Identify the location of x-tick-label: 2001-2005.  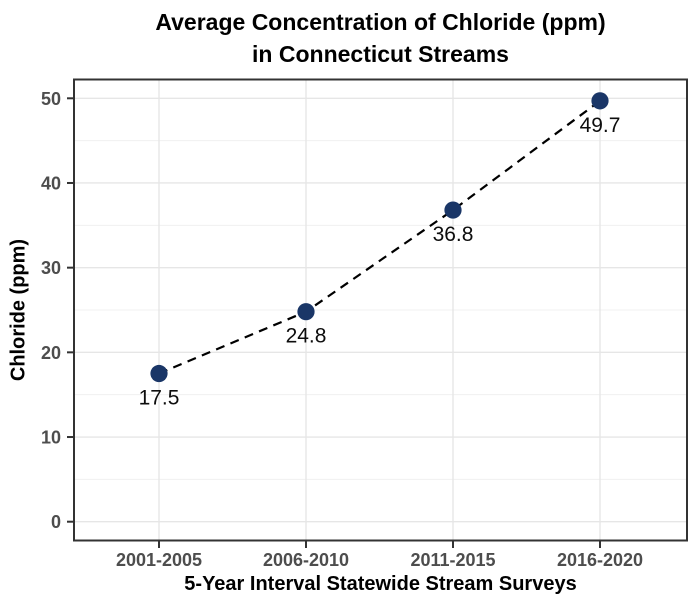
(159, 560).